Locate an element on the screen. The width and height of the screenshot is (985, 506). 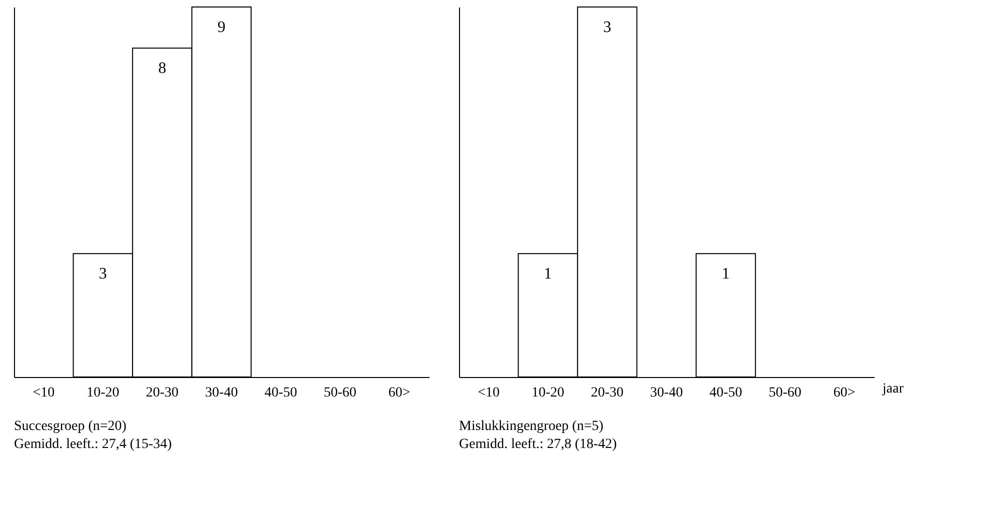
text: Gemidd. leeft.: 27,4 (15-34) is located at coordinates (93, 444).